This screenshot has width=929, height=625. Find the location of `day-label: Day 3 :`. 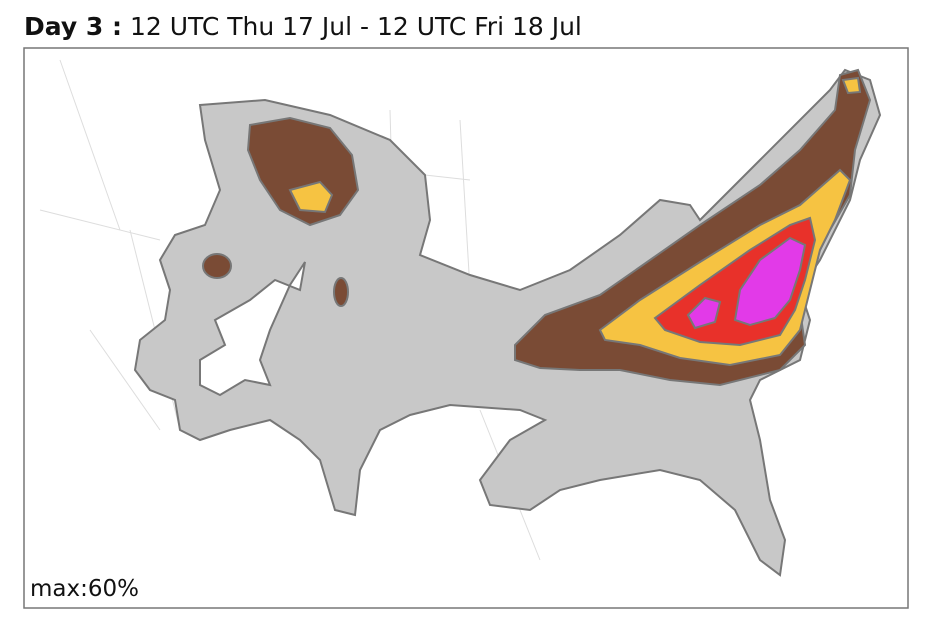

day-label: Day 3 : is located at coordinates (73, 26).